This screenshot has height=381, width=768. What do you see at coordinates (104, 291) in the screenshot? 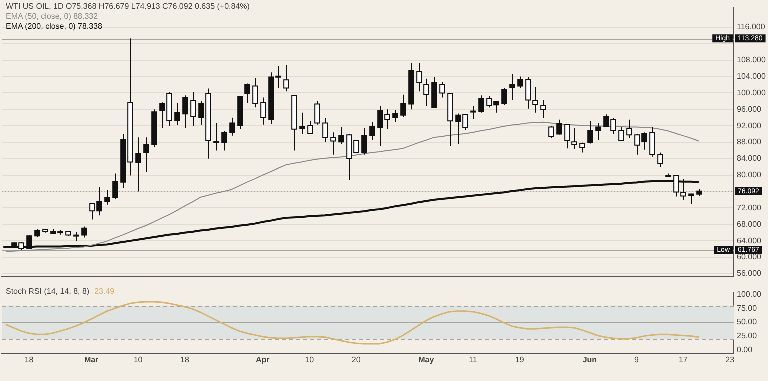
I see `annotation: 23.49` at bounding box center [104, 291].